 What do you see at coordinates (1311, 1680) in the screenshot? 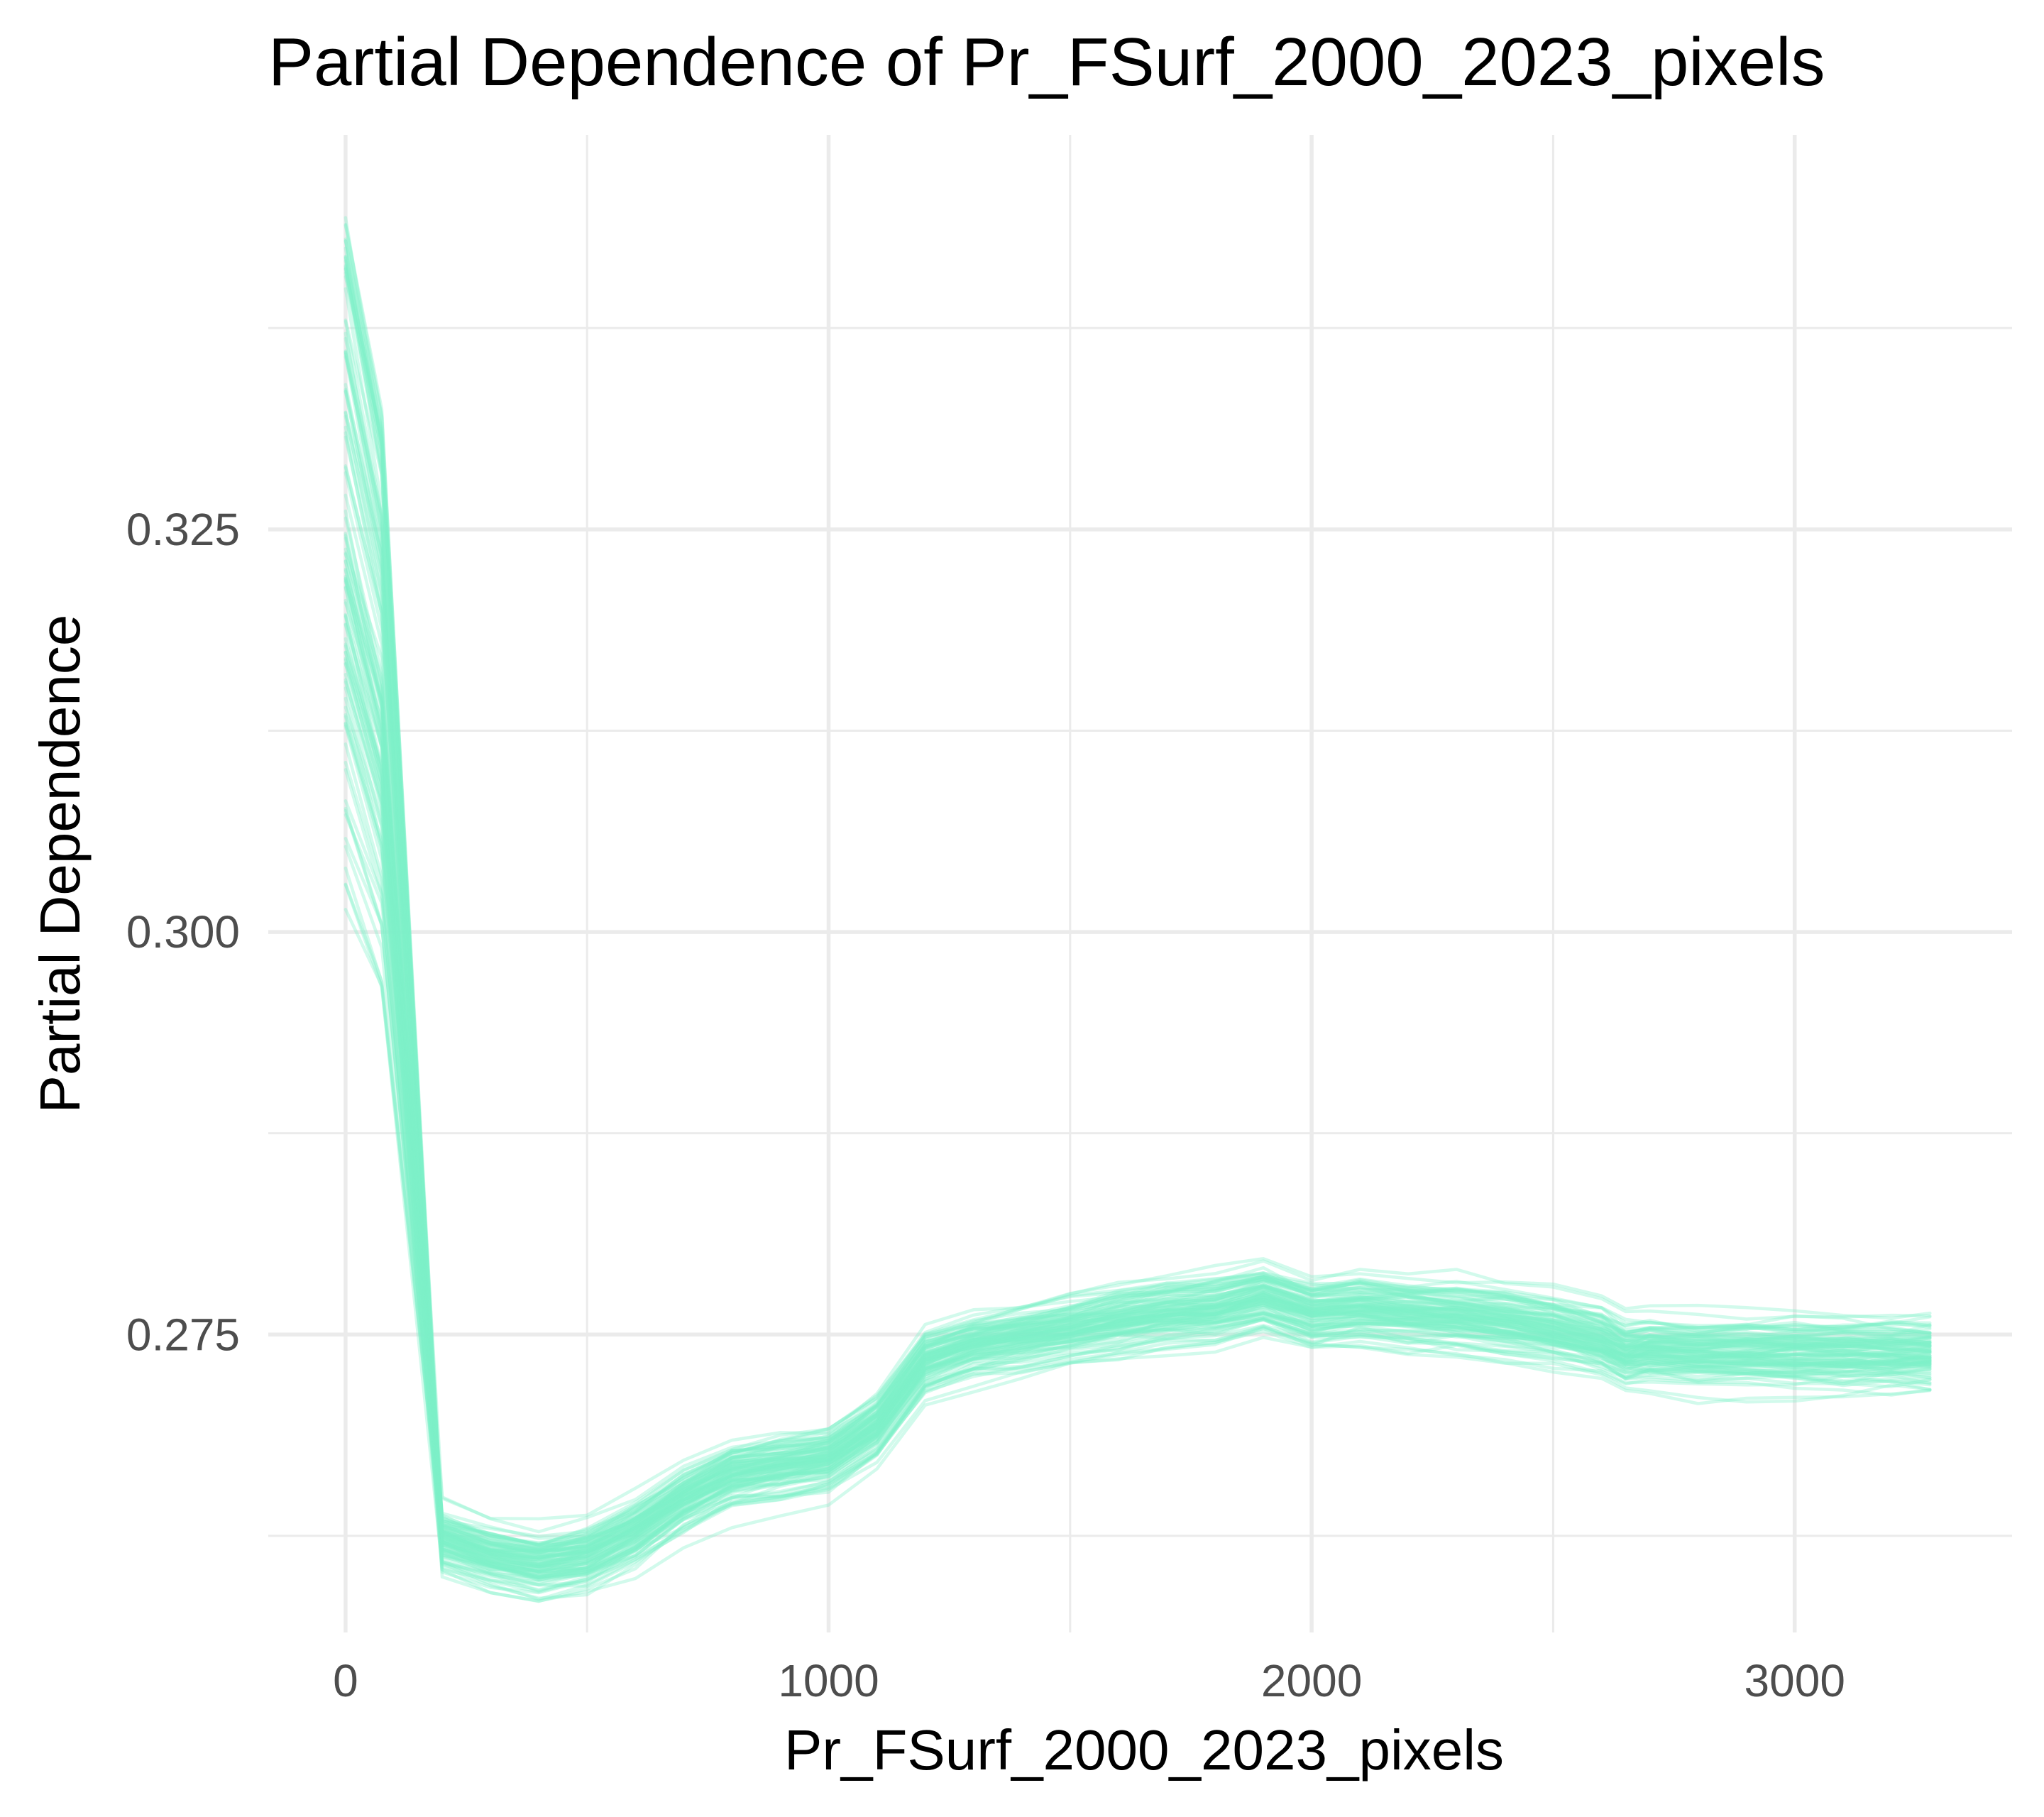
I see `x-tick-label: 2000` at bounding box center [1311, 1680].